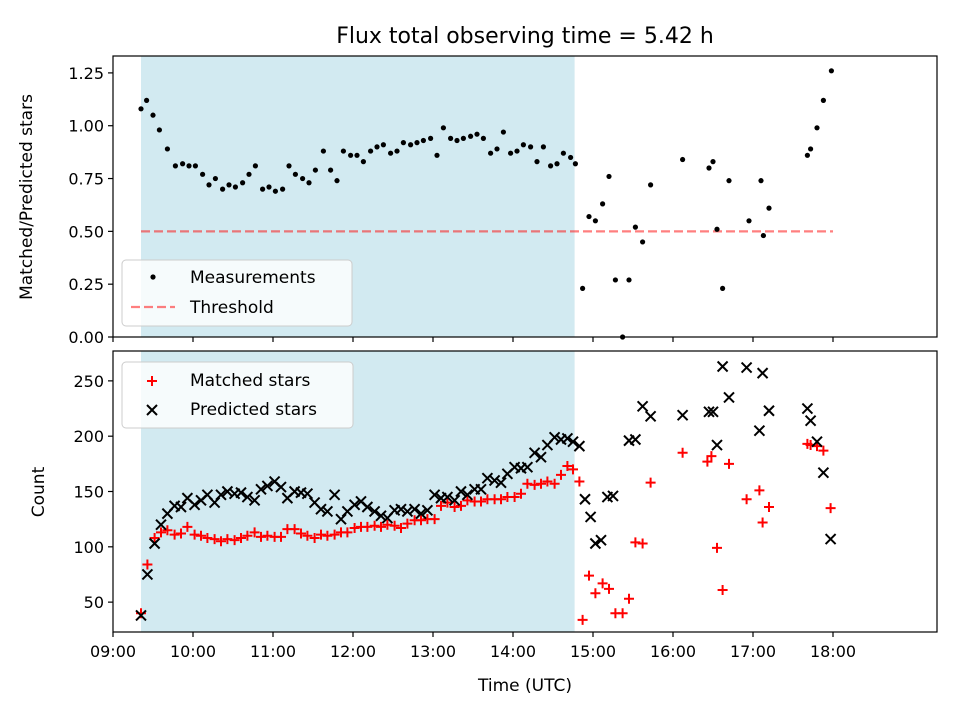  What do you see at coordinates (193, 651) in the screenshot?
I see `counts-xtick-label: 10:00` at bounding box center [193, 651].